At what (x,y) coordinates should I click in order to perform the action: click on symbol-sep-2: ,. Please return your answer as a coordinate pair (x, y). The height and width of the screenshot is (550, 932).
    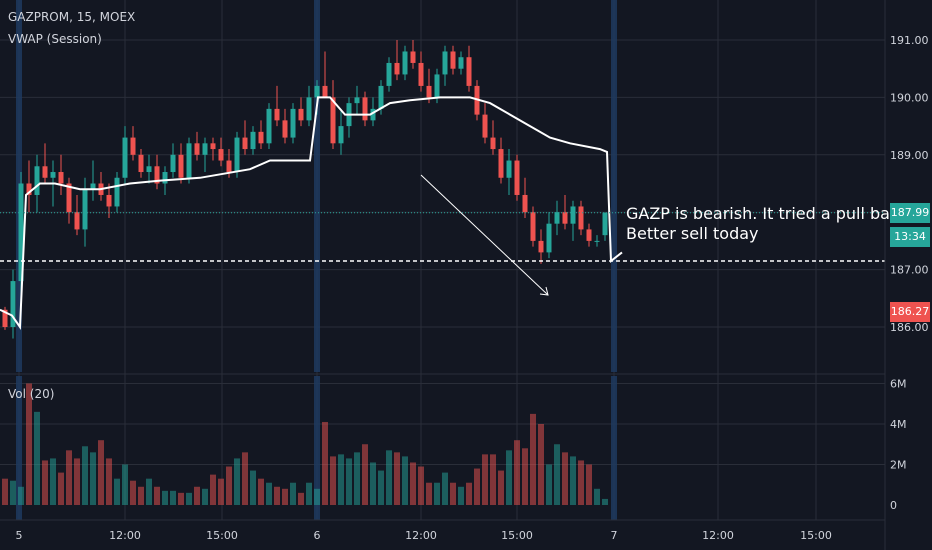
    Looking at the image, I should click on (96, 17).